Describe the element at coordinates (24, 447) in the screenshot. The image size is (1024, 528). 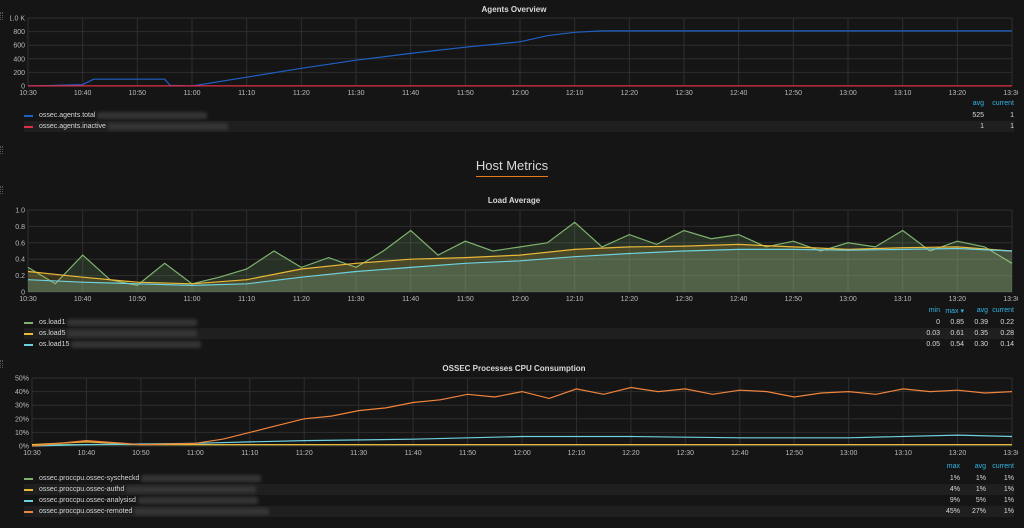
I see `y-tick-label: 0%` at that location.